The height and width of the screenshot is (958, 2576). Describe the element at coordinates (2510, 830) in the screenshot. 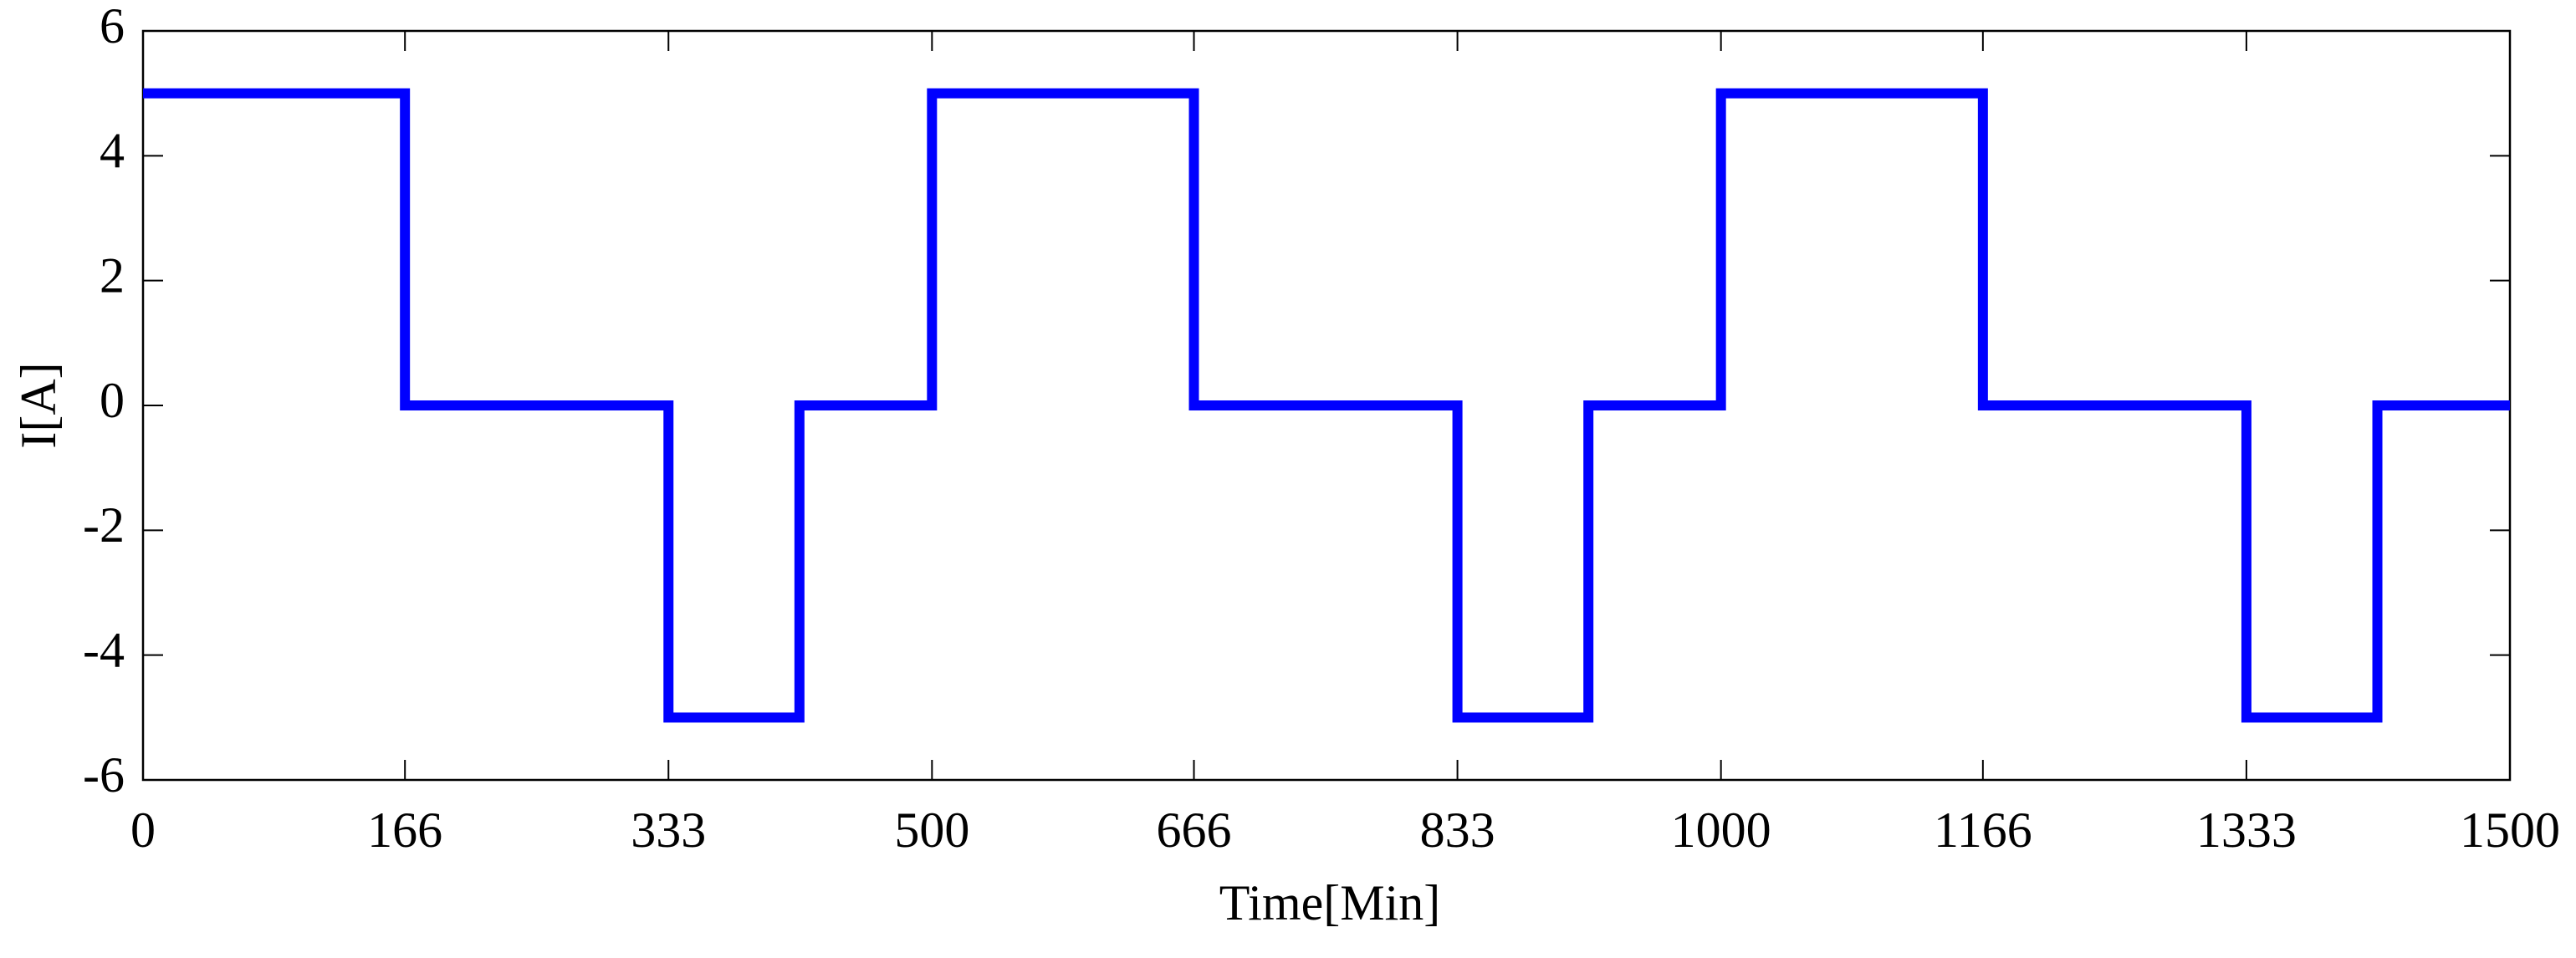

I see `x-tick-label: 1500` at that location.